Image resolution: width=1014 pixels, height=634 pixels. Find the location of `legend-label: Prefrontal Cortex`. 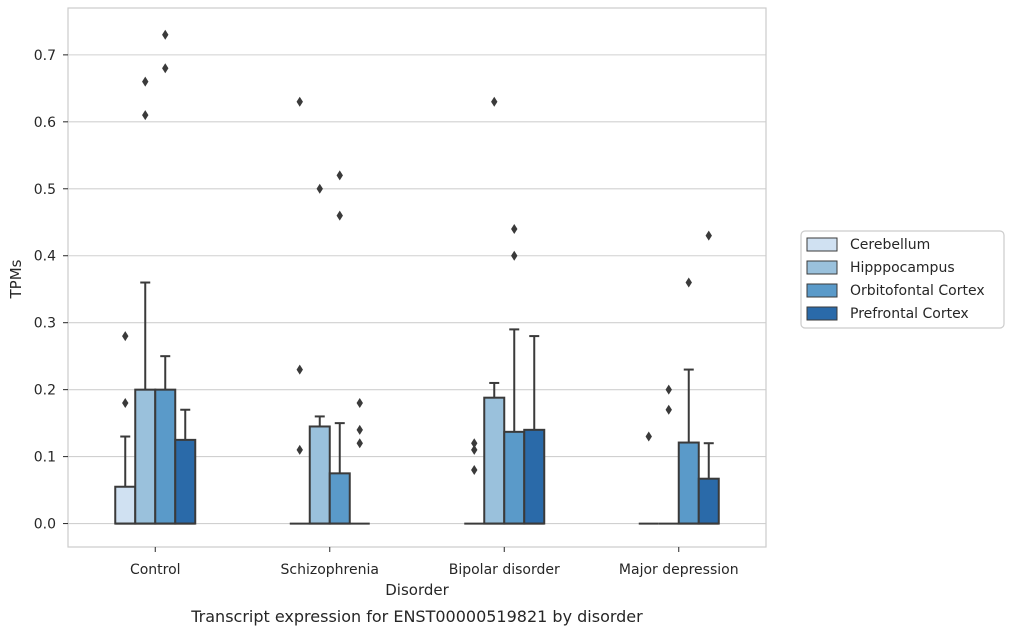

legend-label: Prefrontal Cortex is located at coordinates (909, 314).